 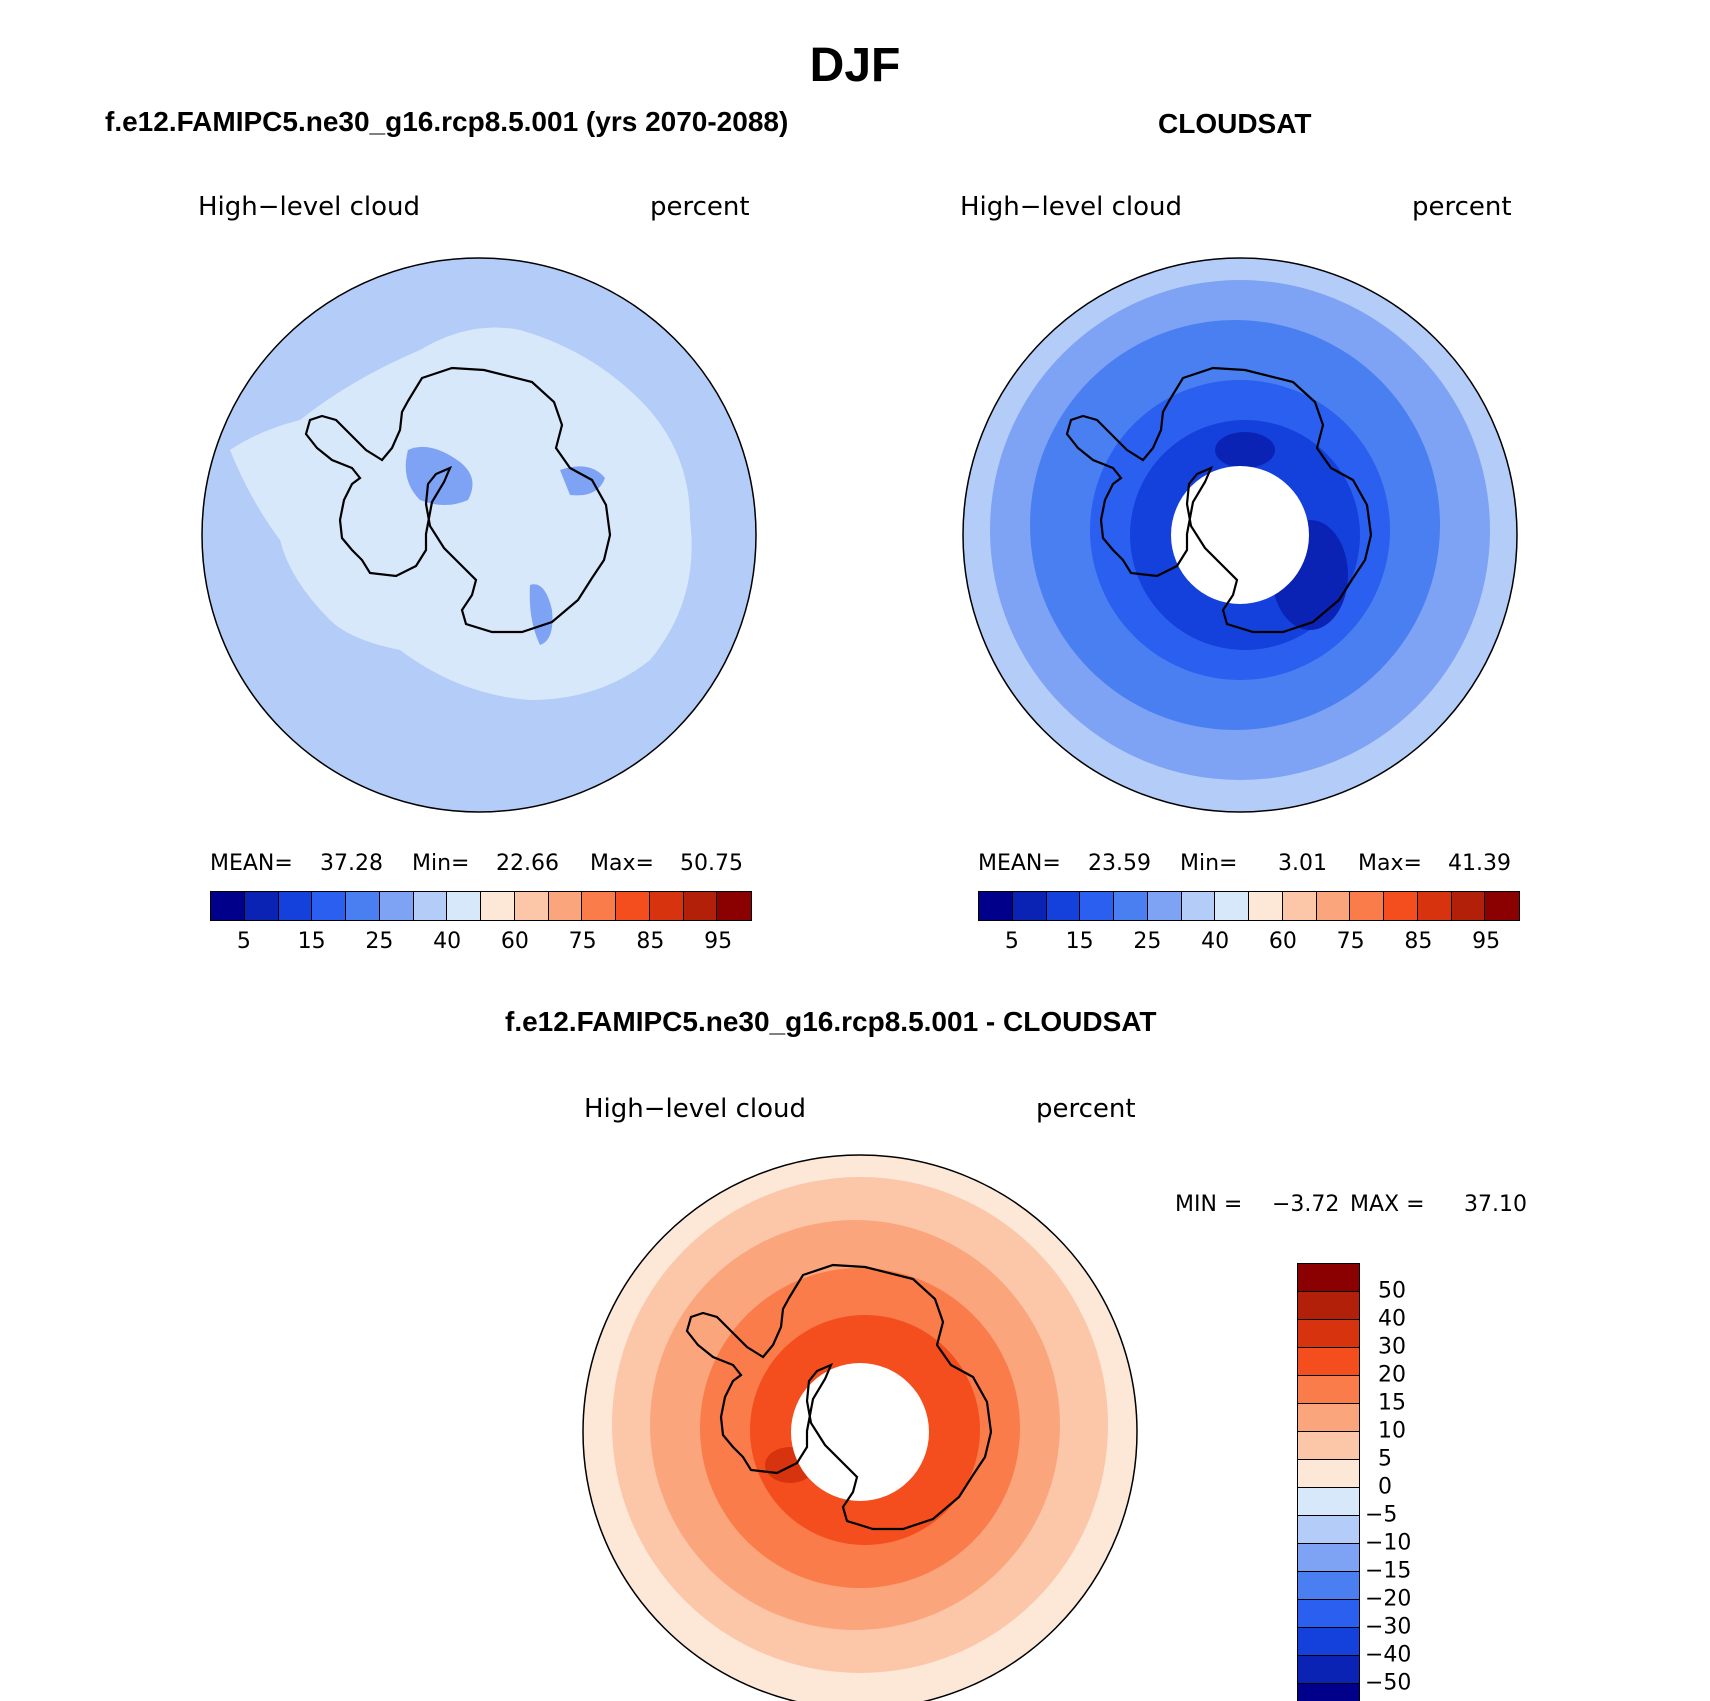 What do you see at coordinates (1418, 941) in the screenshot?
I see `colorbar-tick-label: 85` at bounding box center [1418, 941].